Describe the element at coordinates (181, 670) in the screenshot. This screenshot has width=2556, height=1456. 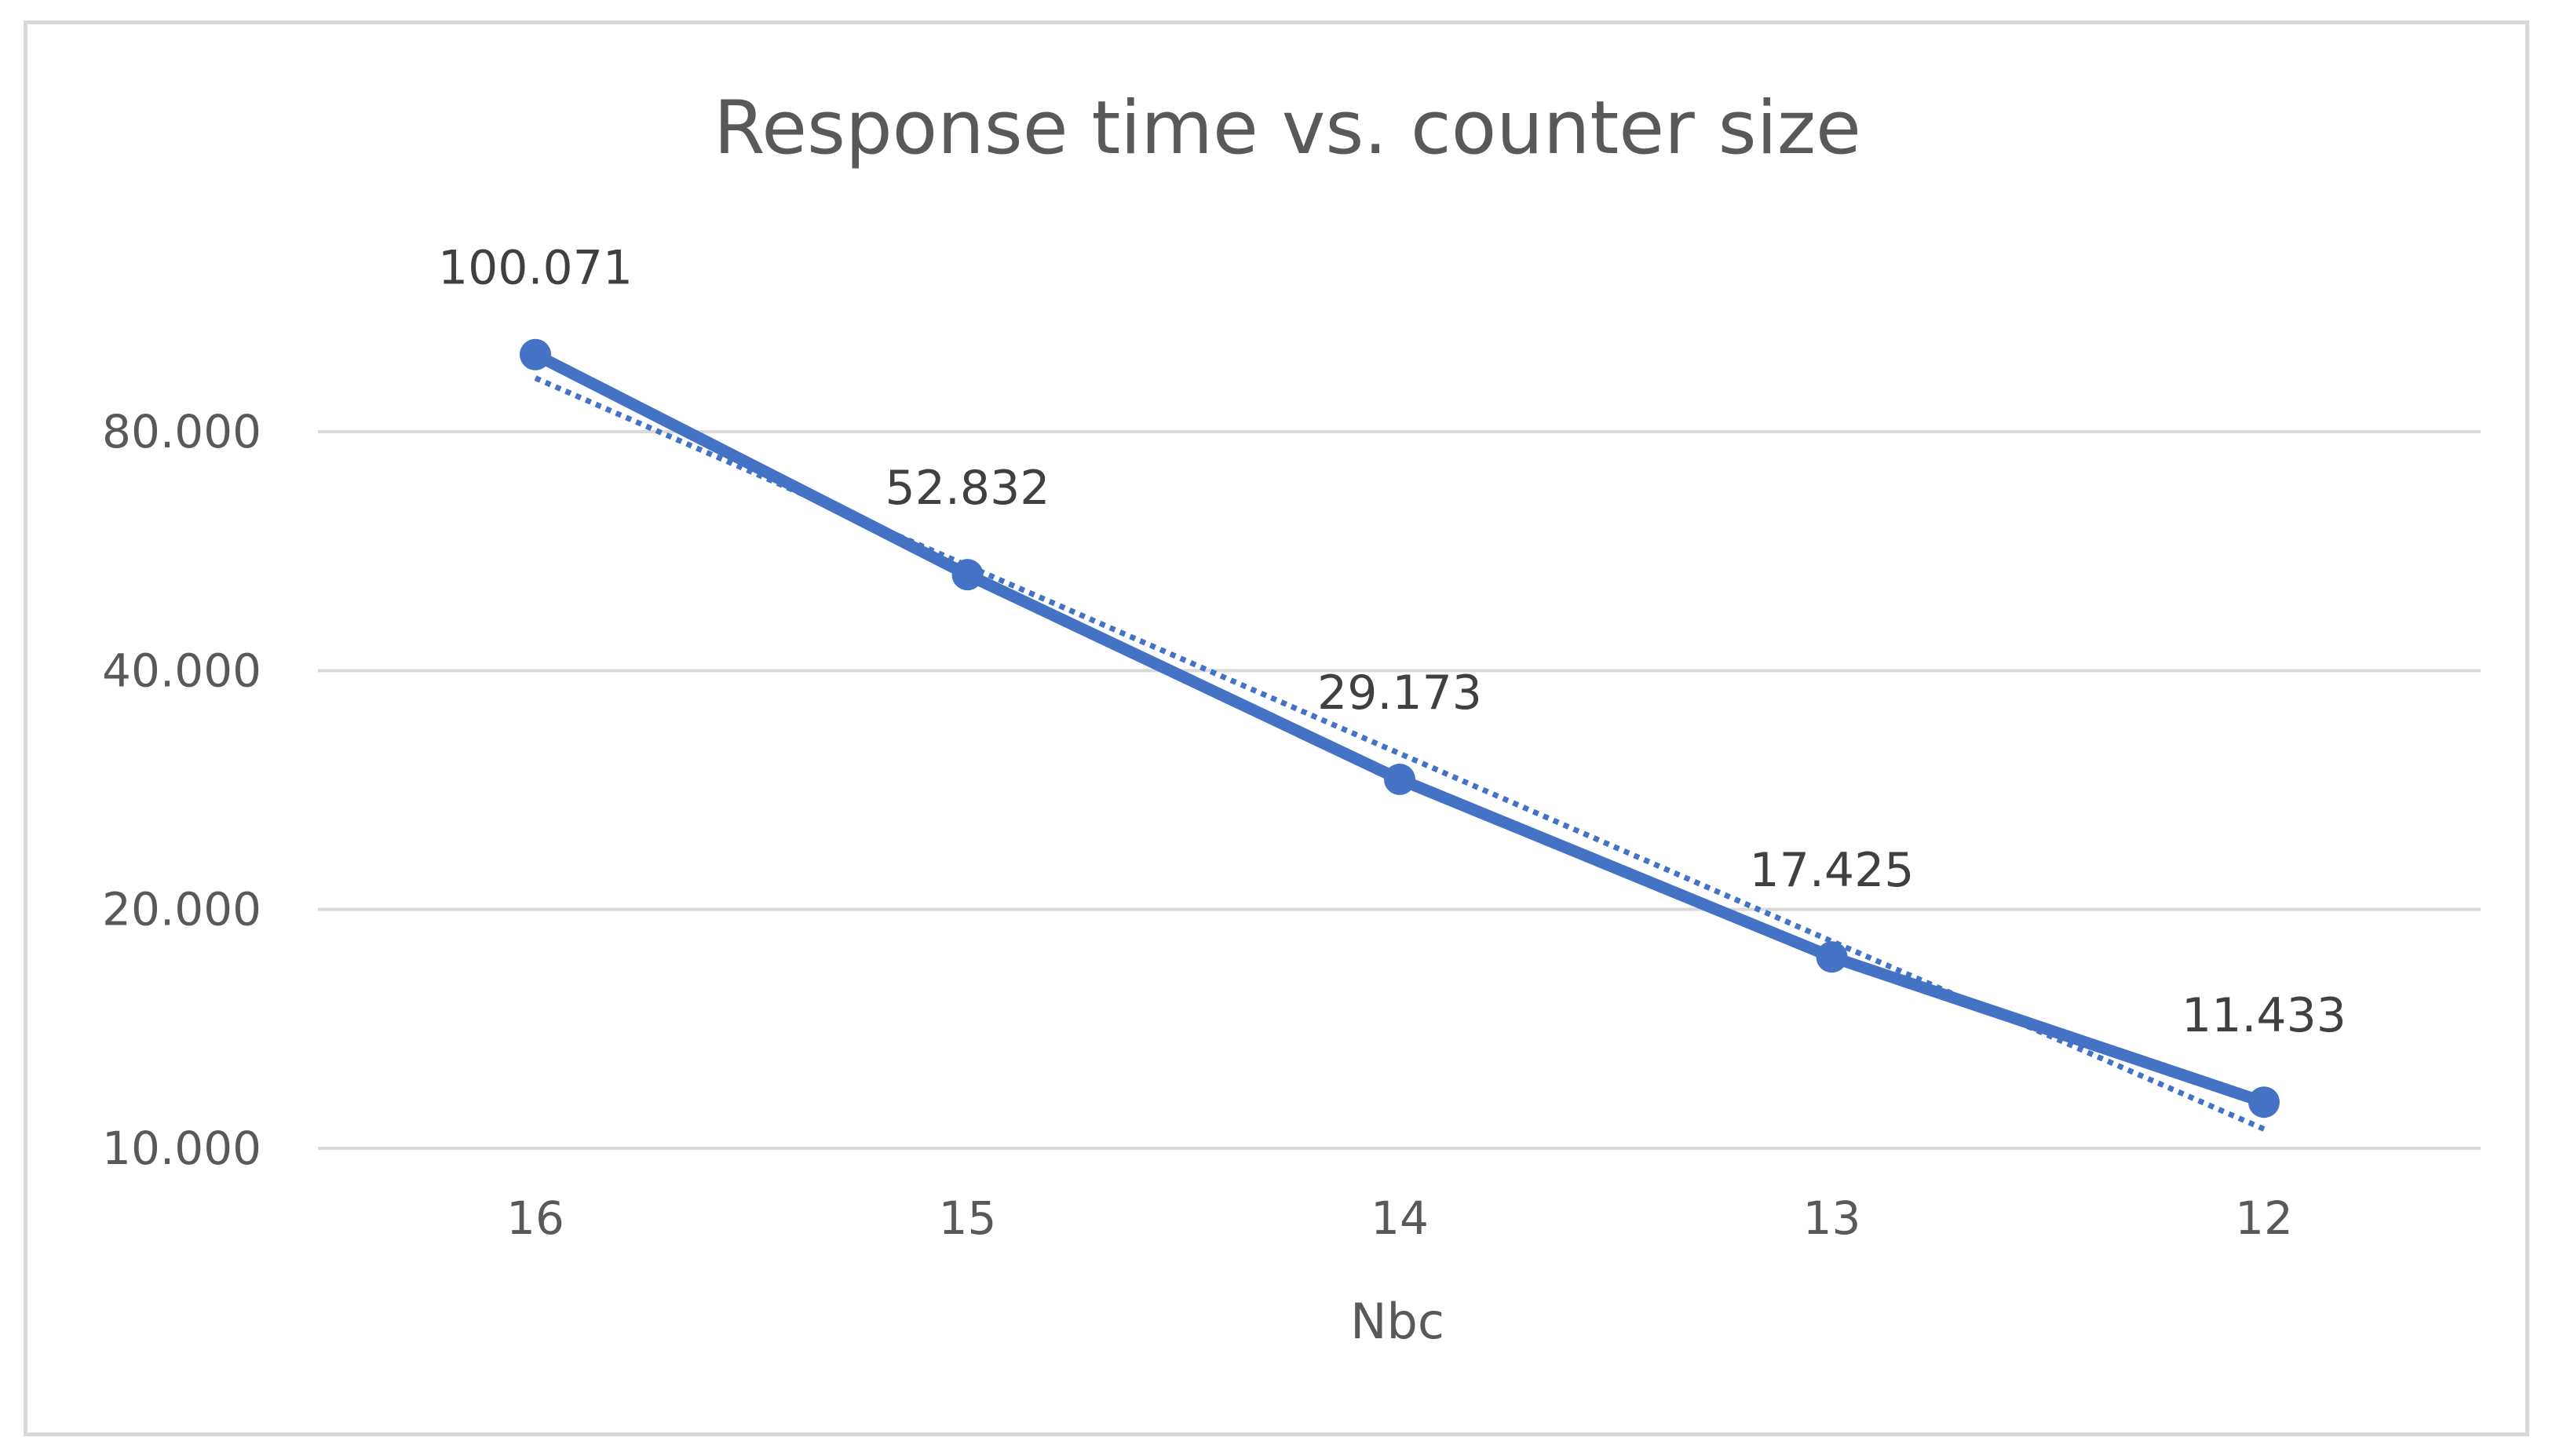
I see `y-tick-label: 40.000` at that location.